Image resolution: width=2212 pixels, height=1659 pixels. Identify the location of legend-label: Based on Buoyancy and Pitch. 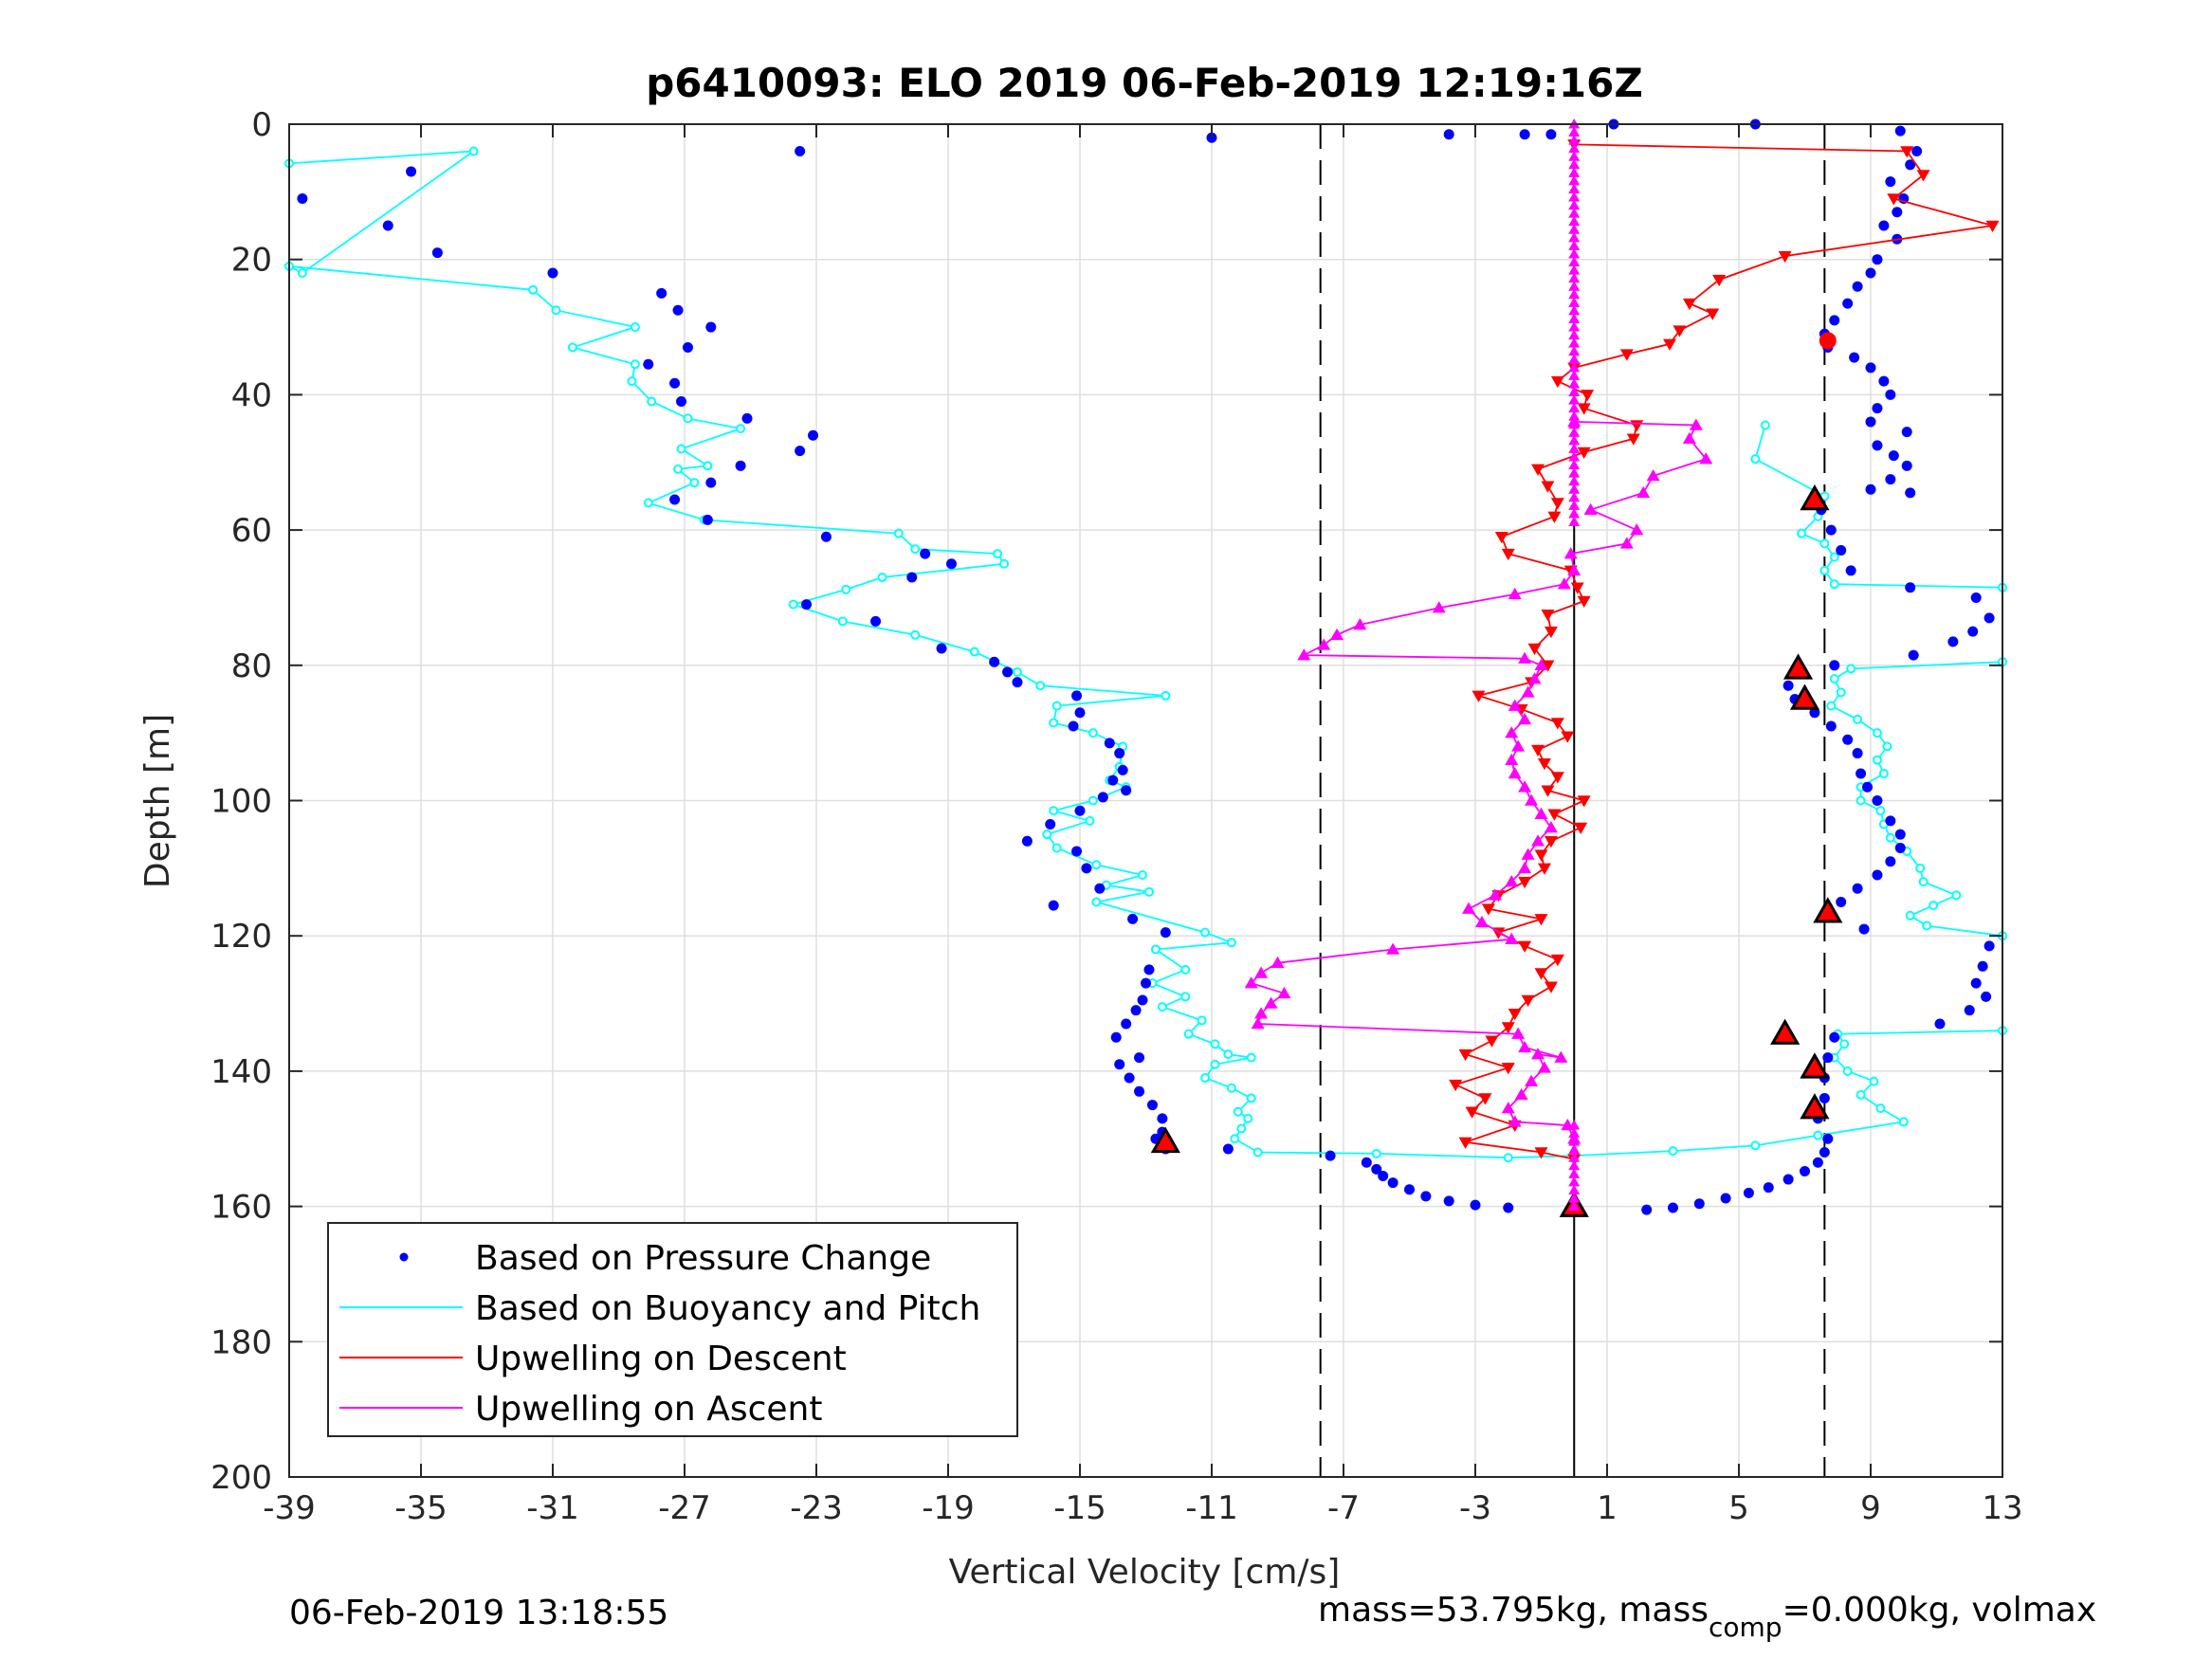
(727, 1308).